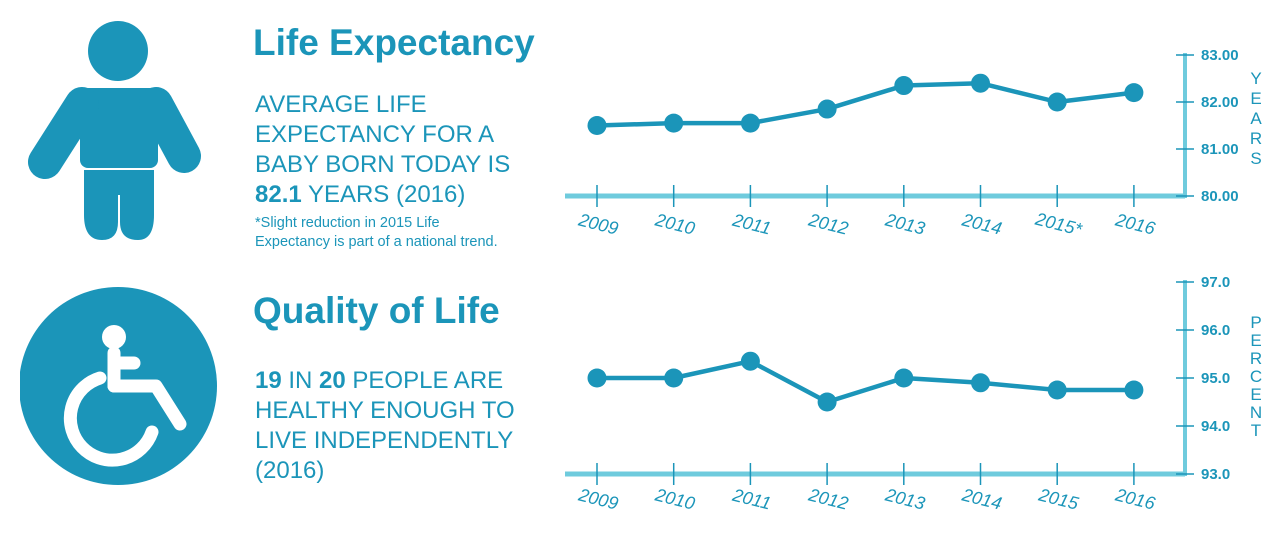  I want to click on y-tick-label: 95.0, so click(1215, 378).